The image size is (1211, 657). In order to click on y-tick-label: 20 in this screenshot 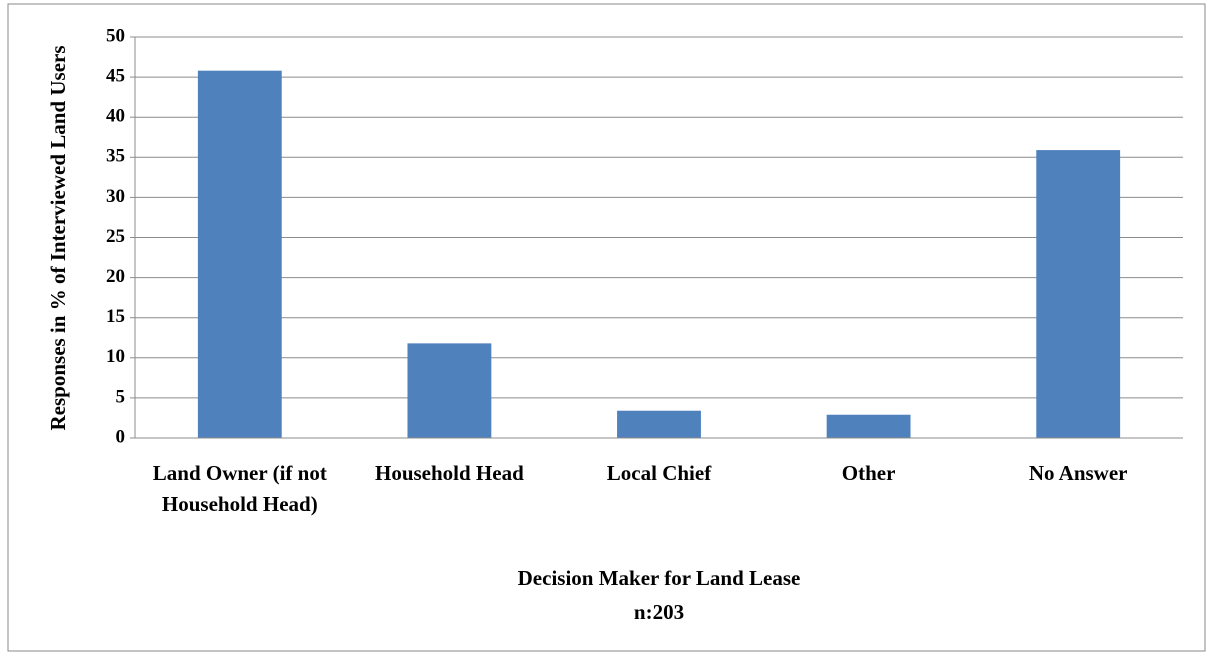, I will do `click(115, 276)`.